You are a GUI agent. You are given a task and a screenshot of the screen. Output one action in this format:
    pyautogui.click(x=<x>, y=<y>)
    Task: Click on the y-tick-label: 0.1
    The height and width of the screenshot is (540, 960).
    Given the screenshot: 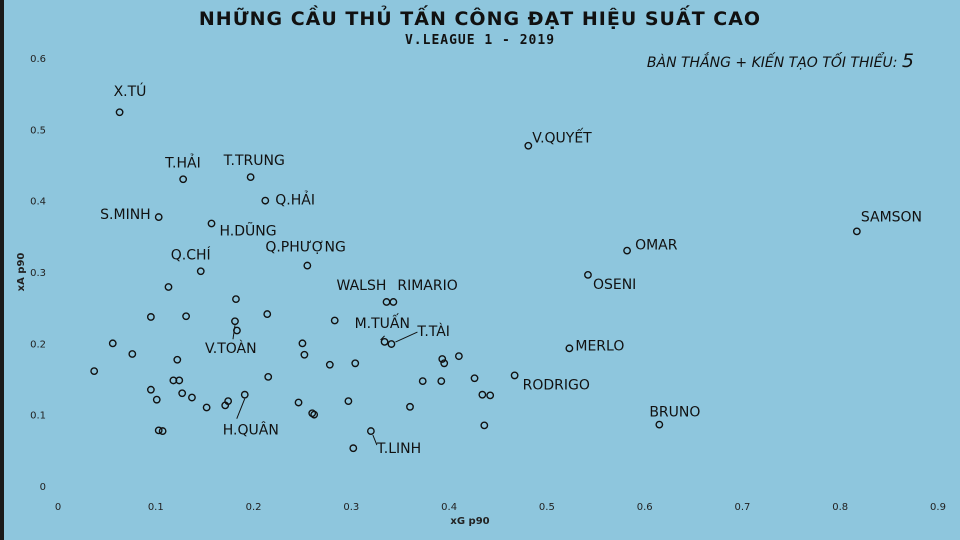 What is the action you would take?
    pyautogui.click(x=38, y=416)
    